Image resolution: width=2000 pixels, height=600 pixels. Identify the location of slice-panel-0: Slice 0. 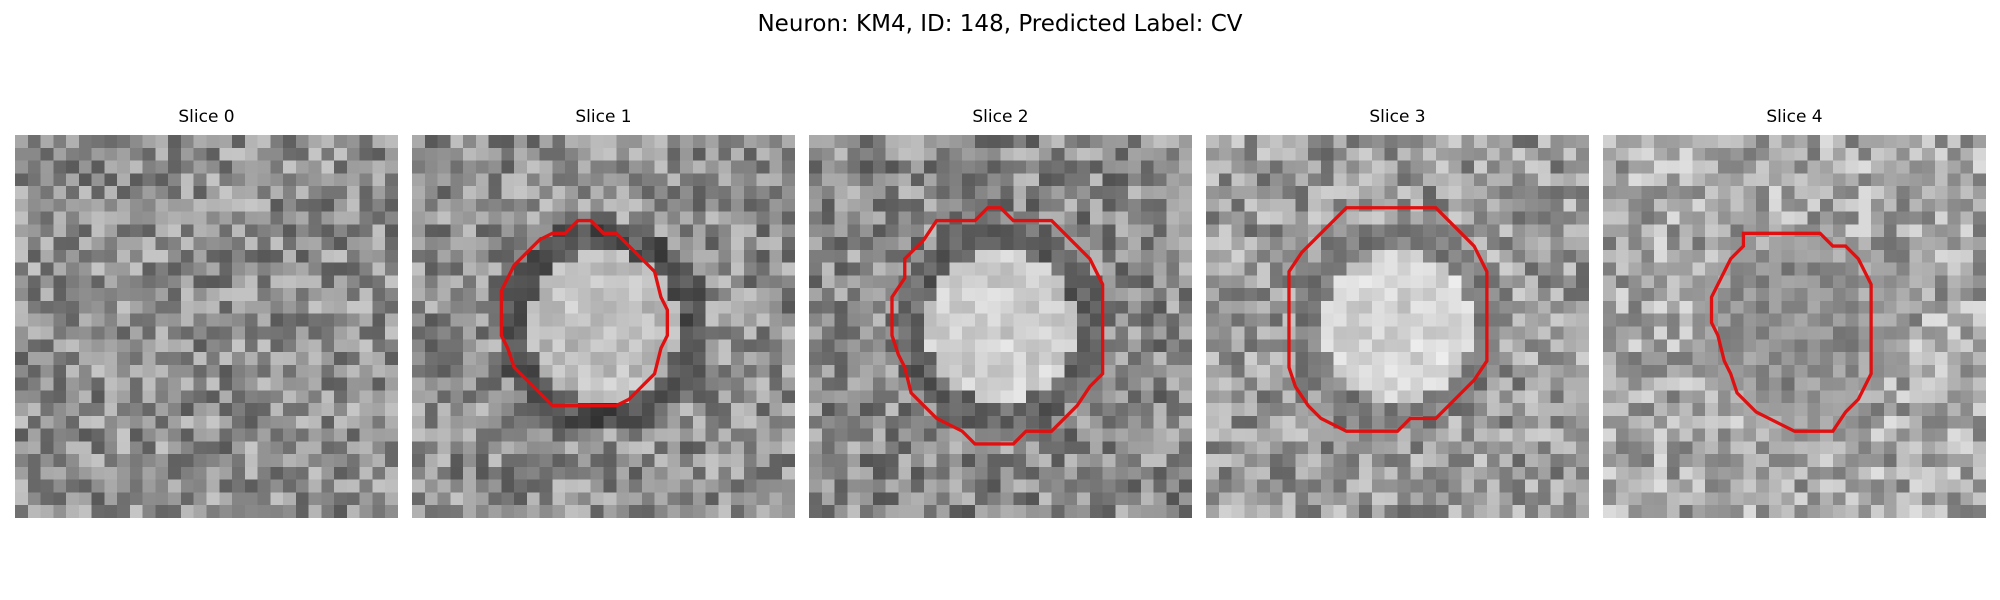
(206, 311).